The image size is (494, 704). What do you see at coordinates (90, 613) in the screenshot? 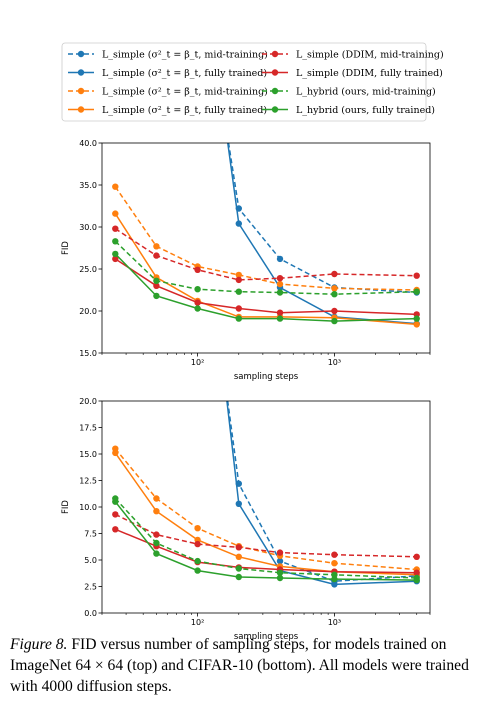
I see `y-tick-label: 0.0` at bounding box center [90, 613].